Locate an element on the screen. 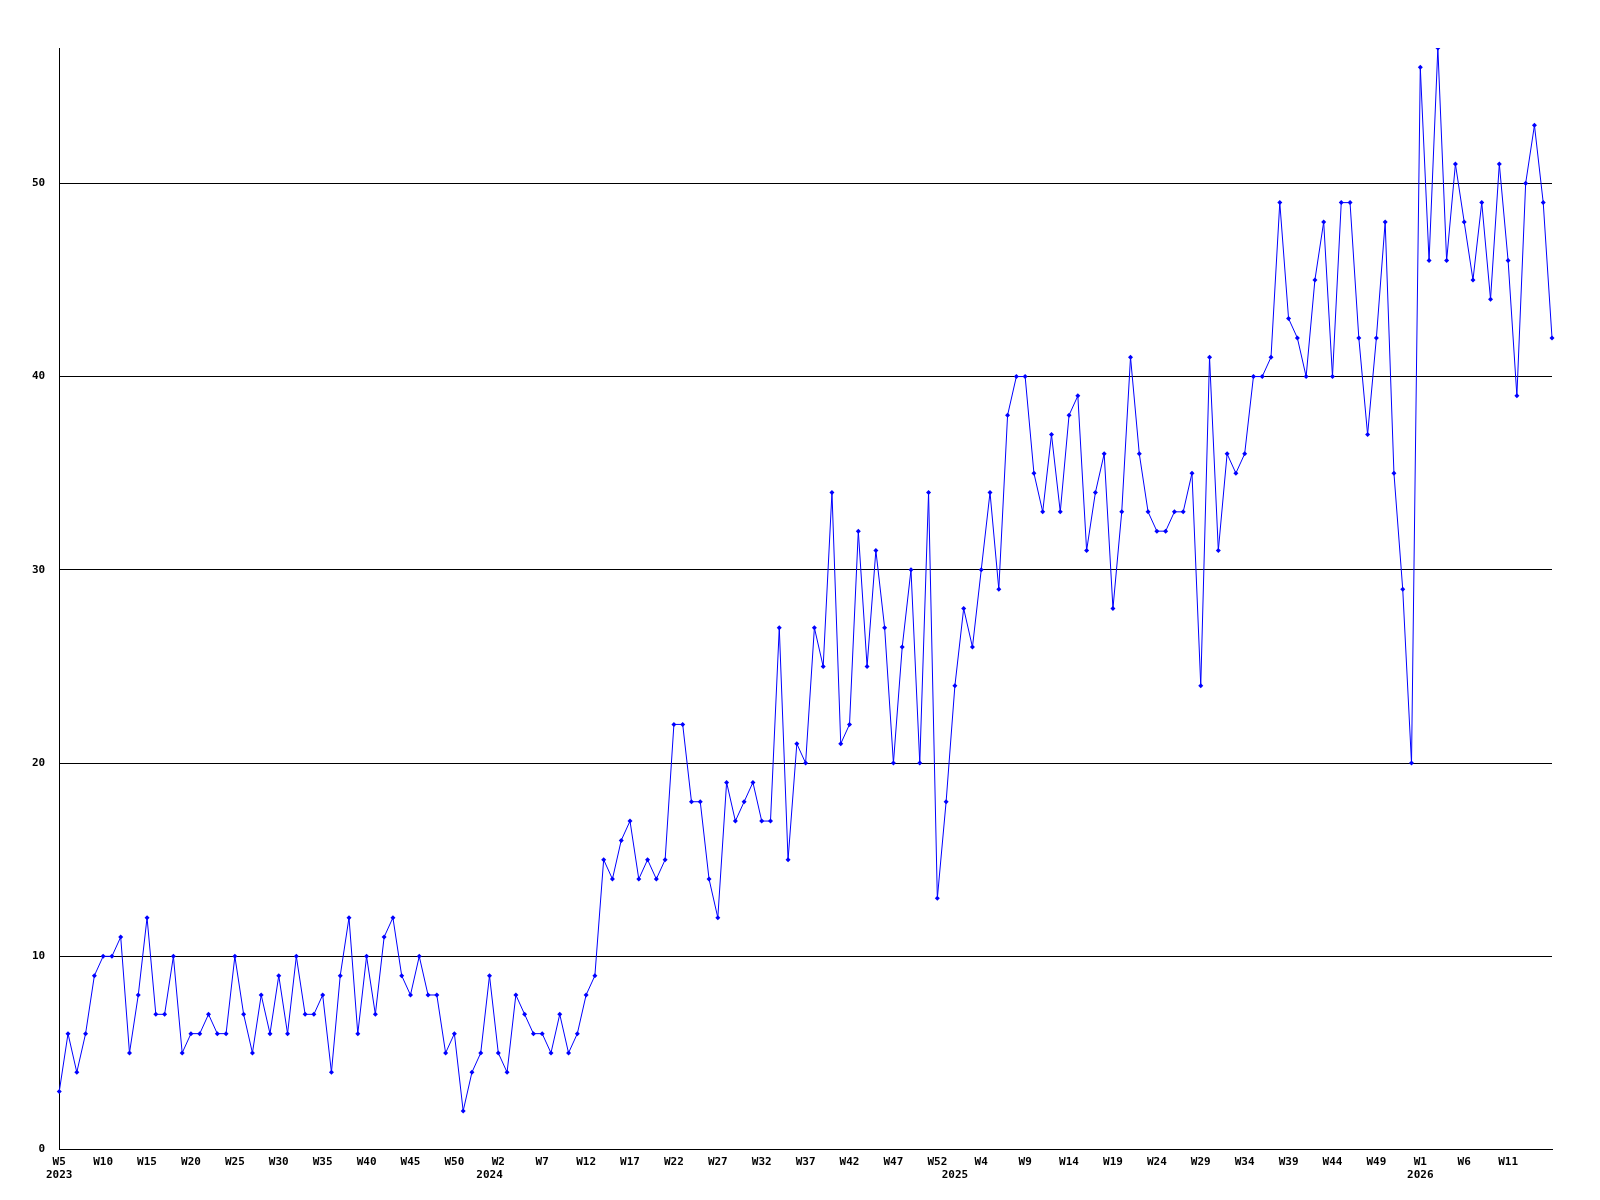 This screenshot has width=1600, height=1200. x-tick-label: W20 is located at coordinates (191, 1162).